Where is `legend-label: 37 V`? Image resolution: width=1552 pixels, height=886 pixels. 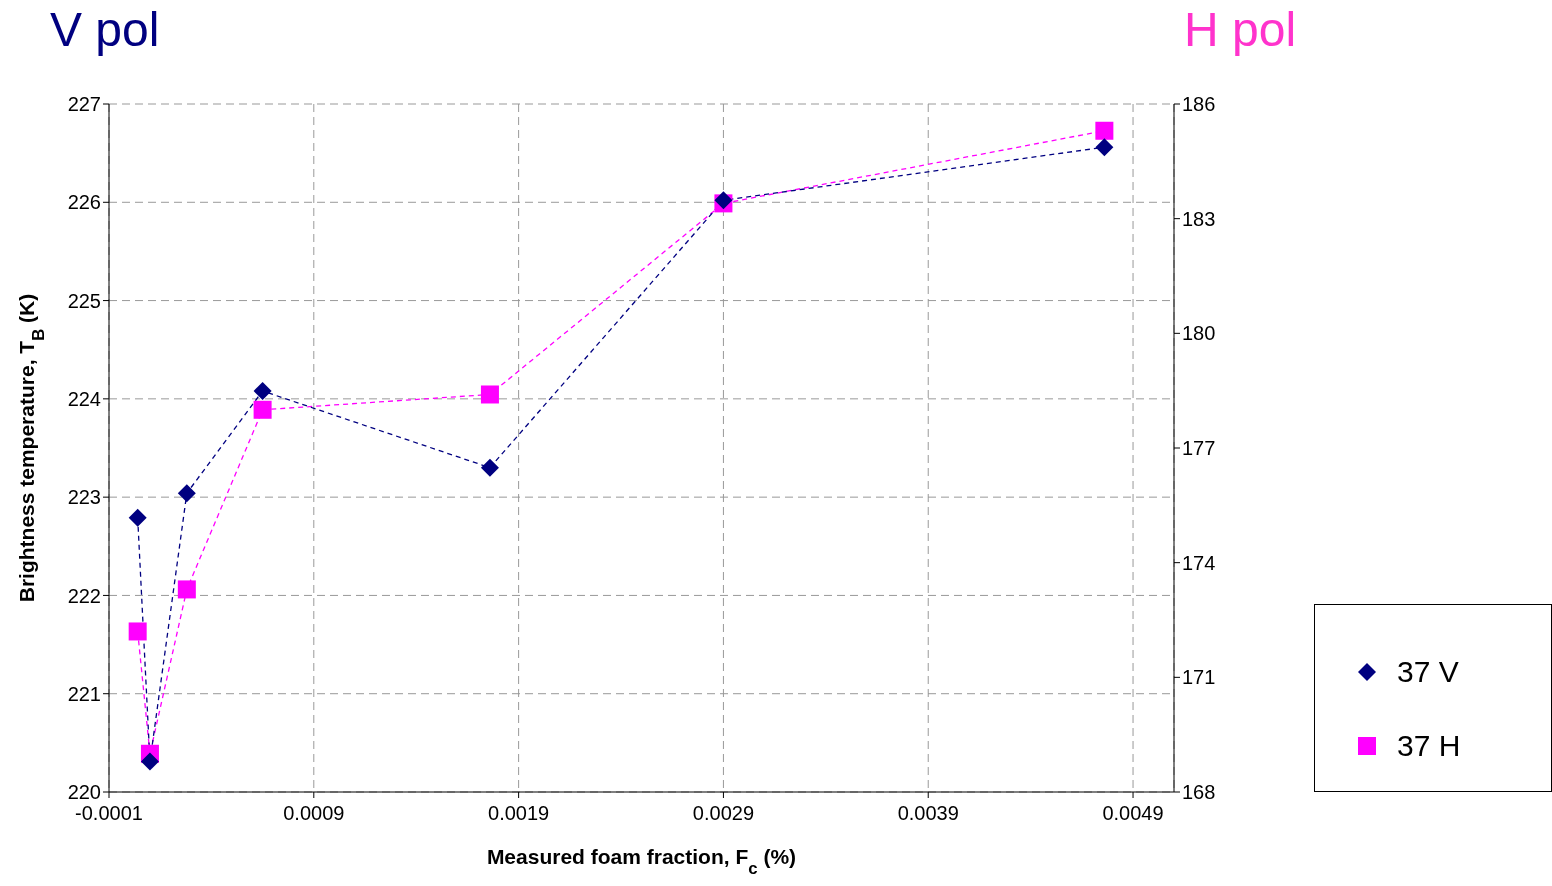
legend-label: 37 V is located at coordinates (1428, 672).